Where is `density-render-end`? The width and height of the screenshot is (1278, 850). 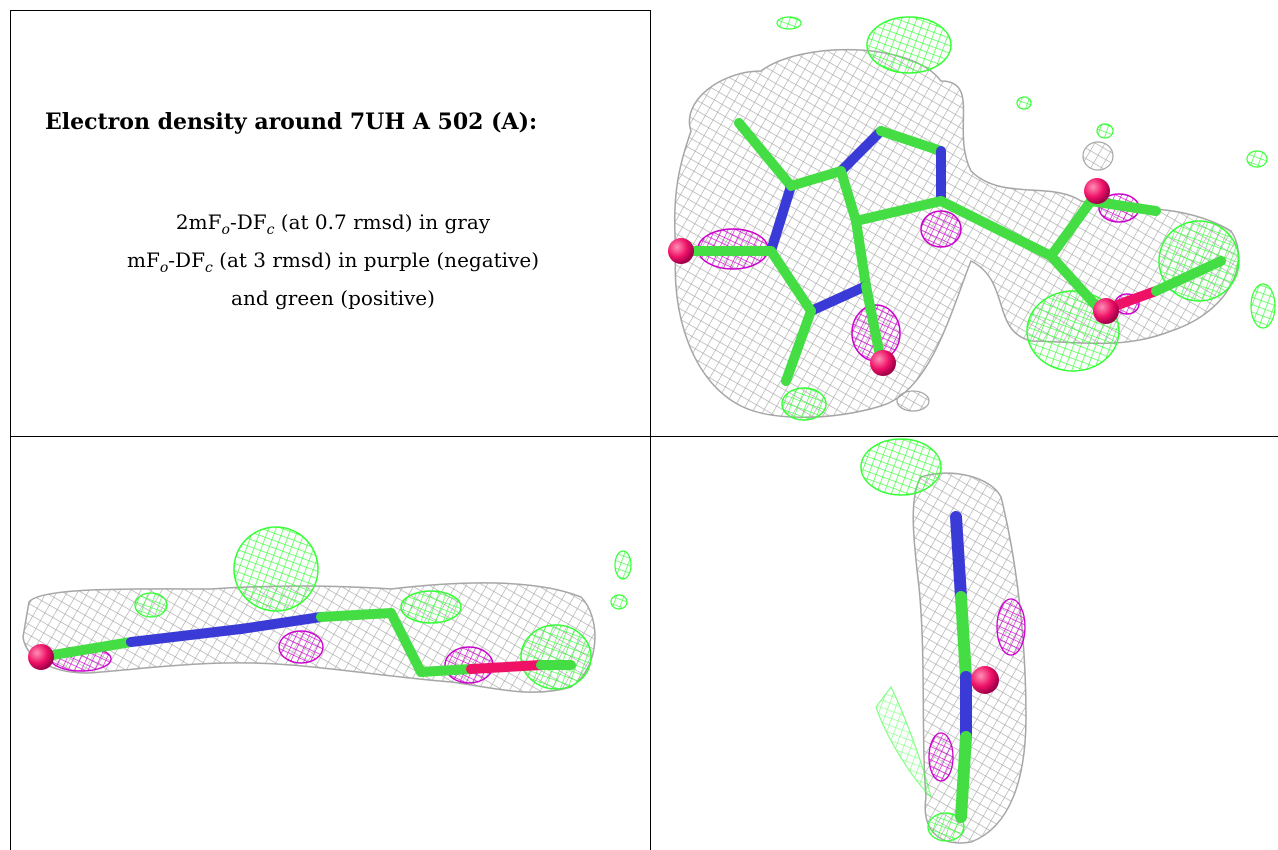 density-render-end is located at coordinates (943, 641).